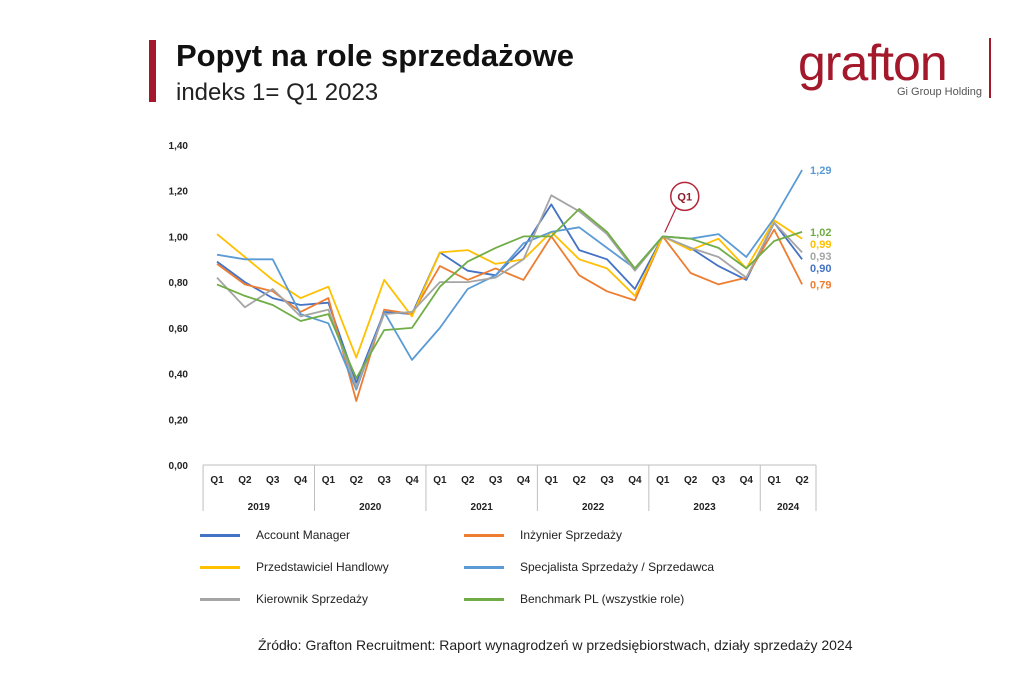 This screenshot has width=1024, height=683. What do you see at coordinates (617, 567) in the screenshot?
I see `legend-label: Specjalista Sprzedaży / Sprzedawca` at bounding box center [617, 567].